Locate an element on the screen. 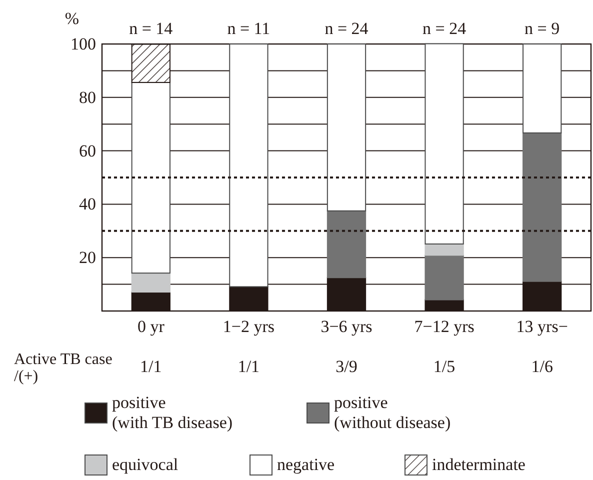 This screenshot has height=480, width=593. legend-label: positive (without disease) is located at coordinates (392, 412).